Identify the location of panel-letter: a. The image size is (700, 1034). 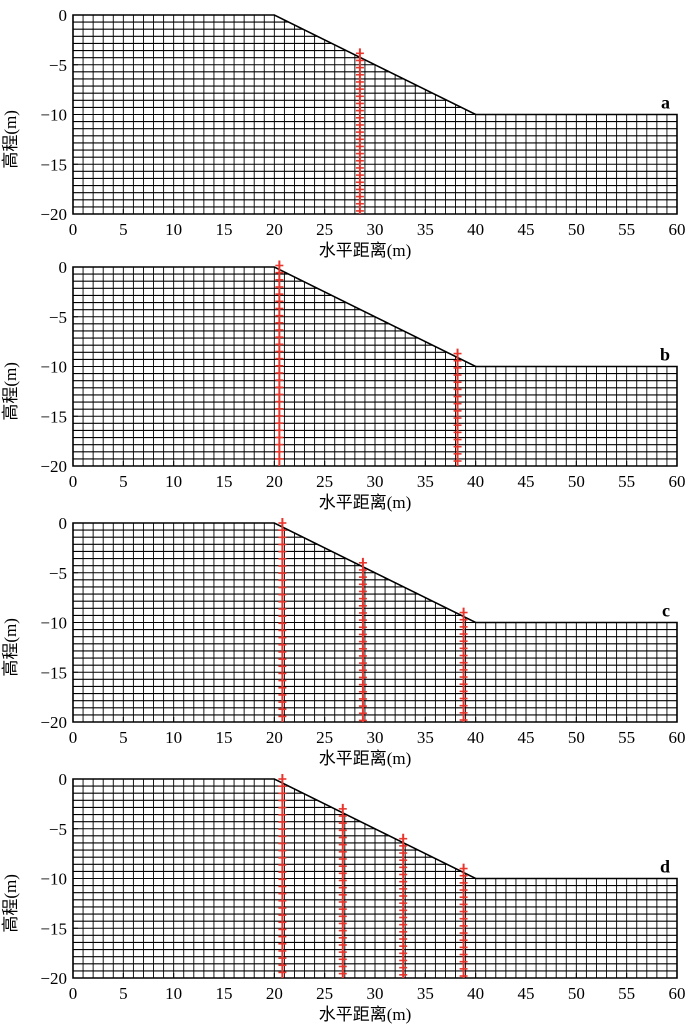
(665, 103).